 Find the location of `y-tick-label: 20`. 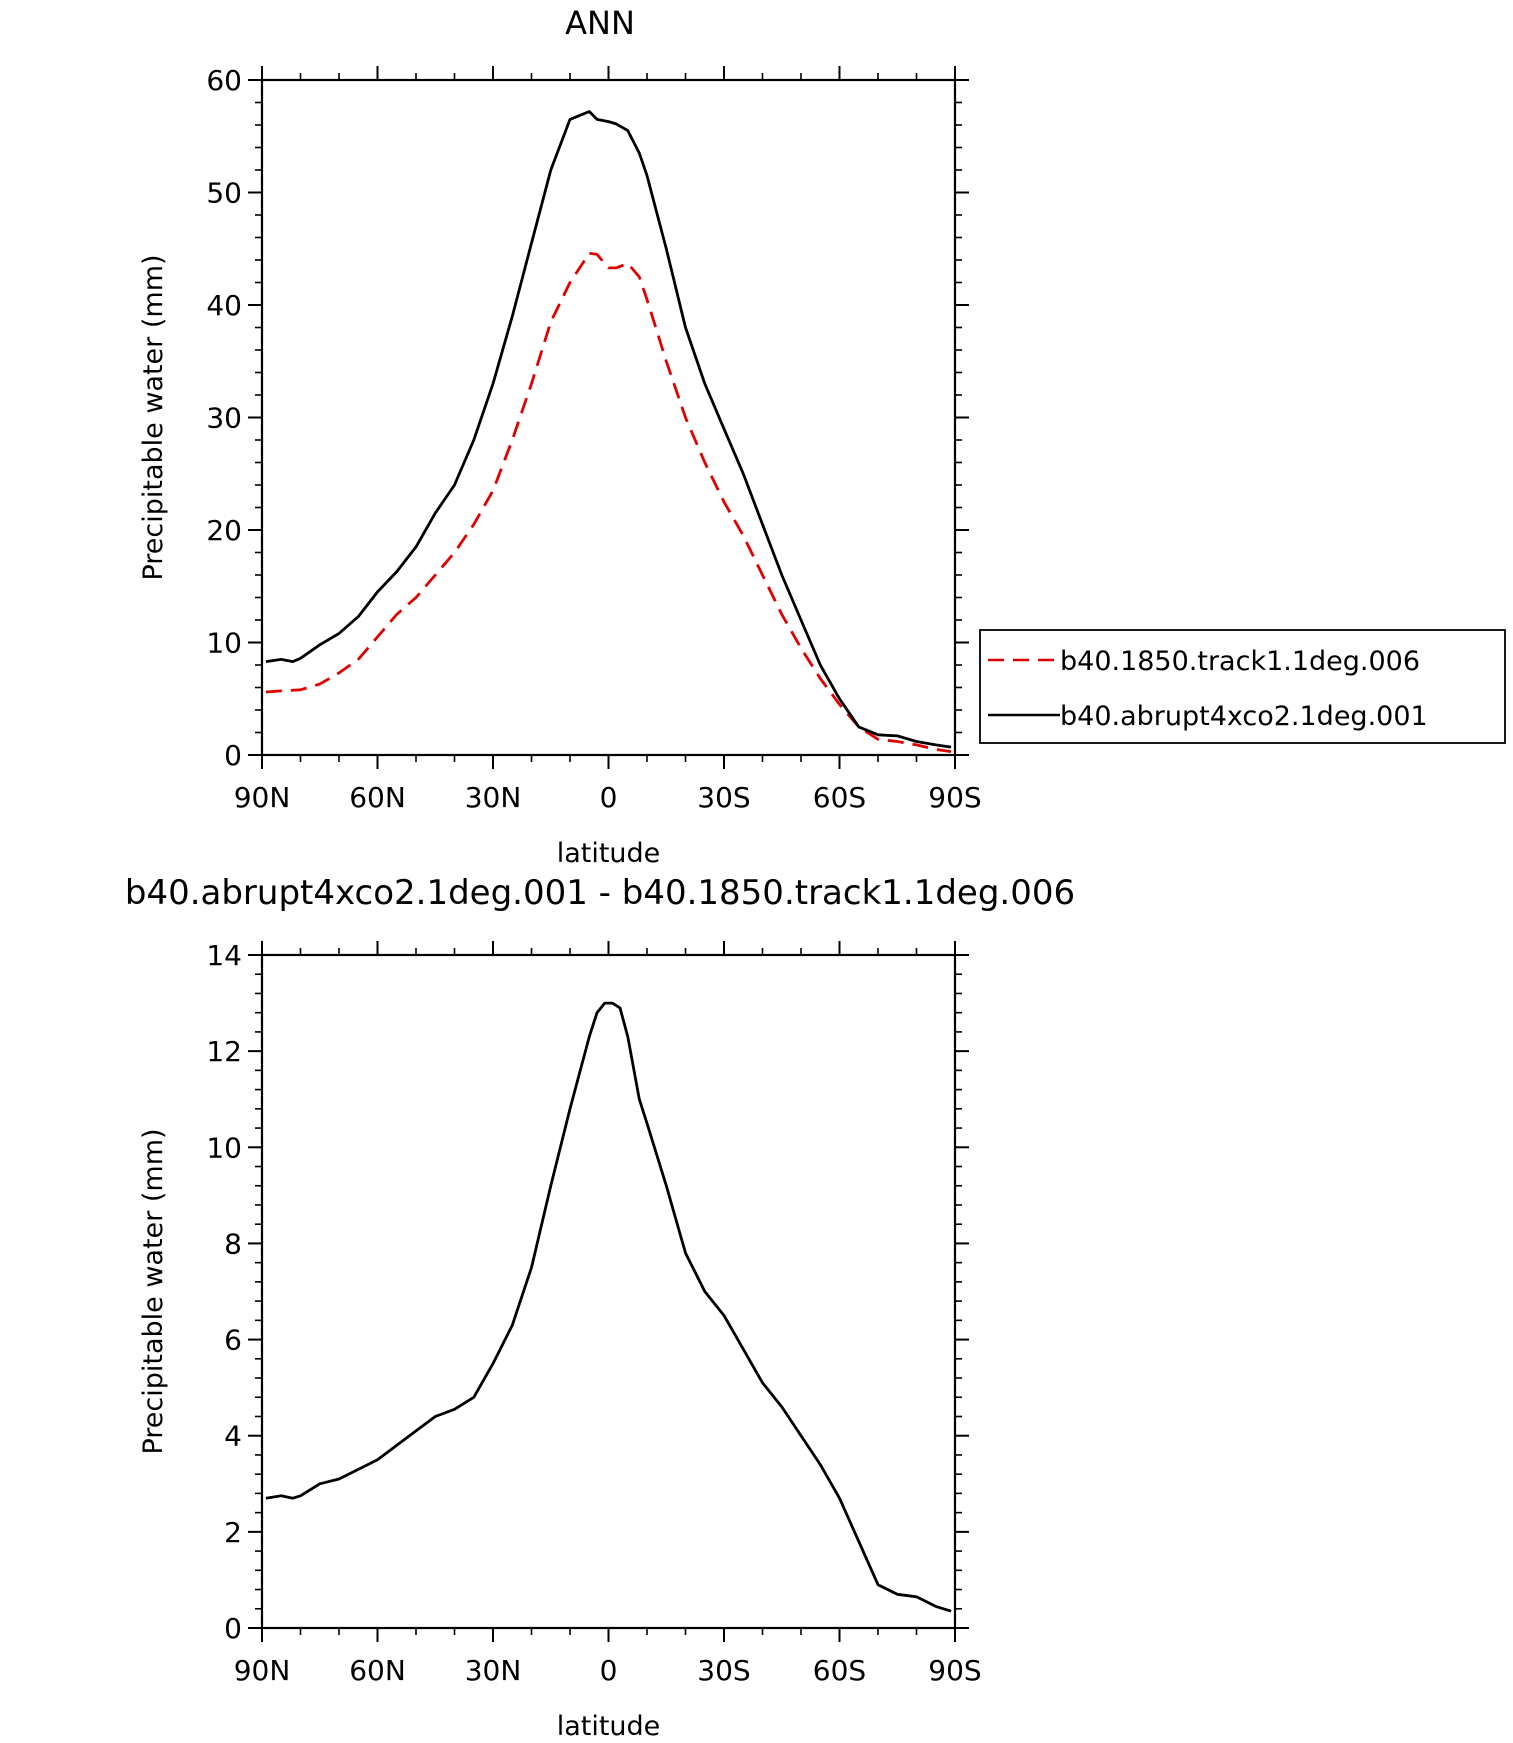

y-tick-label: 20 is located at coordinates (224, 530).